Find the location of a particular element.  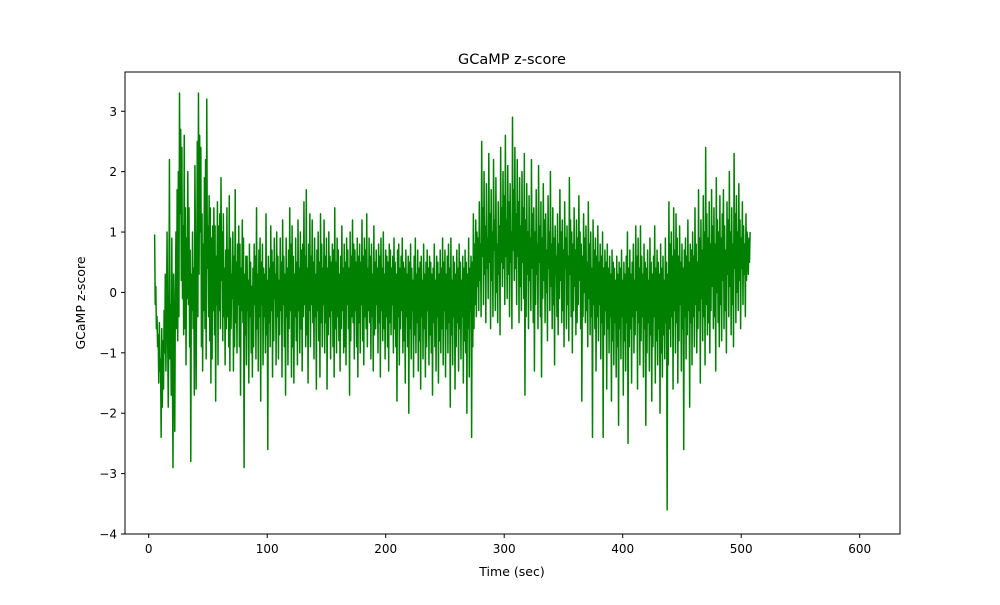

y-tick-label: 0 is located at coordinates (113, 293).